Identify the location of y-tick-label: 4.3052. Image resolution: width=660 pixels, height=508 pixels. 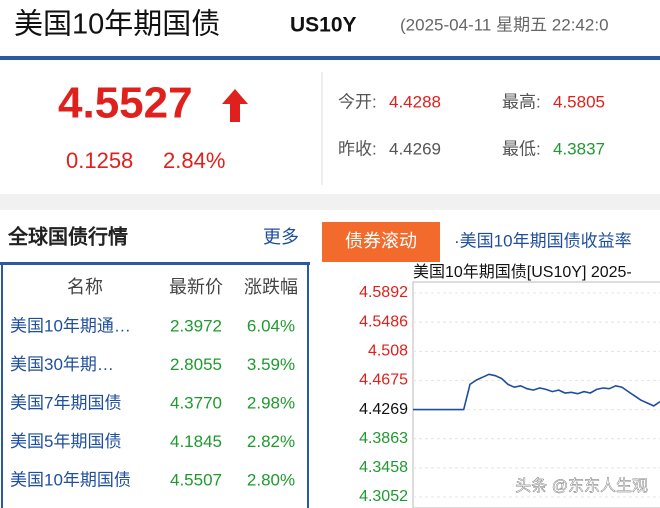
(383, 496).